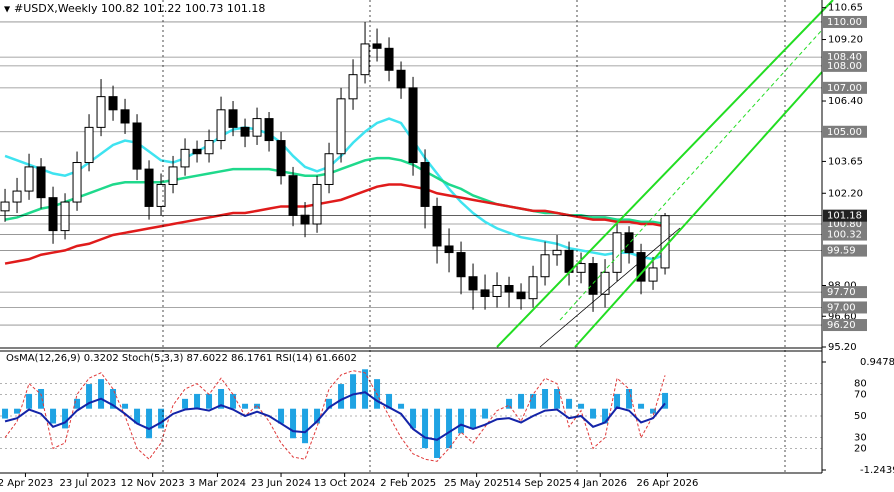 This screenshot has height=492, width=894. I want to click on y-tick-label: 0.9478, so click(877, 362).